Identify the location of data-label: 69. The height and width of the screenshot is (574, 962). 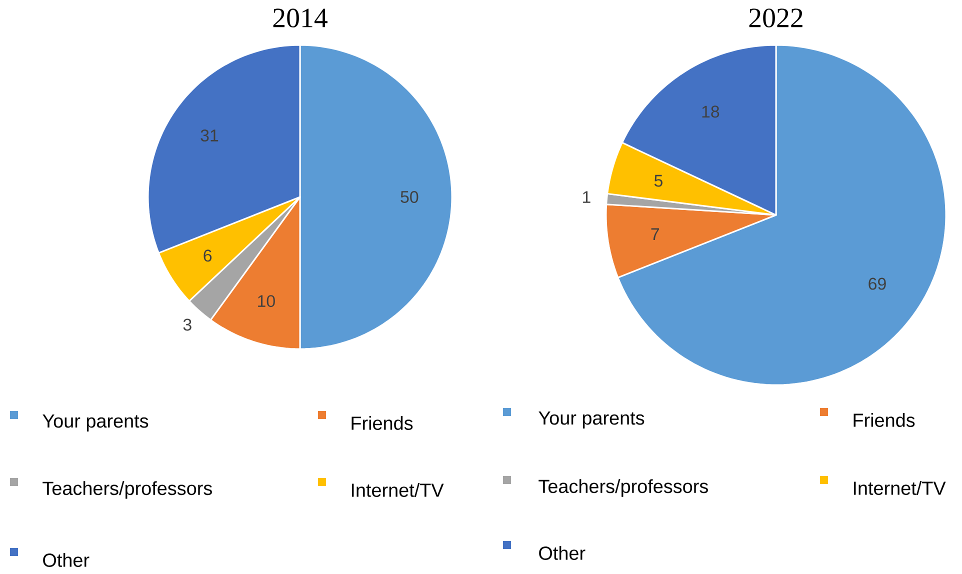
(877, 284).